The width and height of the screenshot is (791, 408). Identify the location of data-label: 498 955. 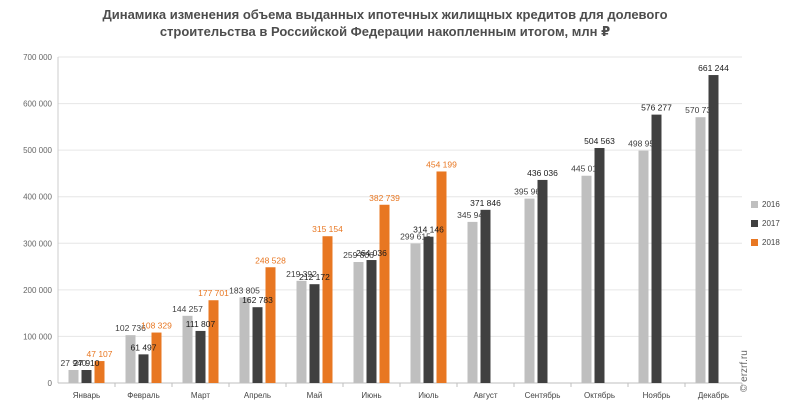
(643, 144).